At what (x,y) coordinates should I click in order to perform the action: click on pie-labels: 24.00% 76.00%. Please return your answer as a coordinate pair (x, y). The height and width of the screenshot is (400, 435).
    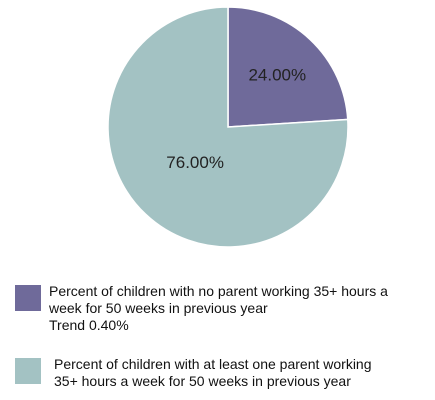
    Looking at the image, I should click on (236, 119).